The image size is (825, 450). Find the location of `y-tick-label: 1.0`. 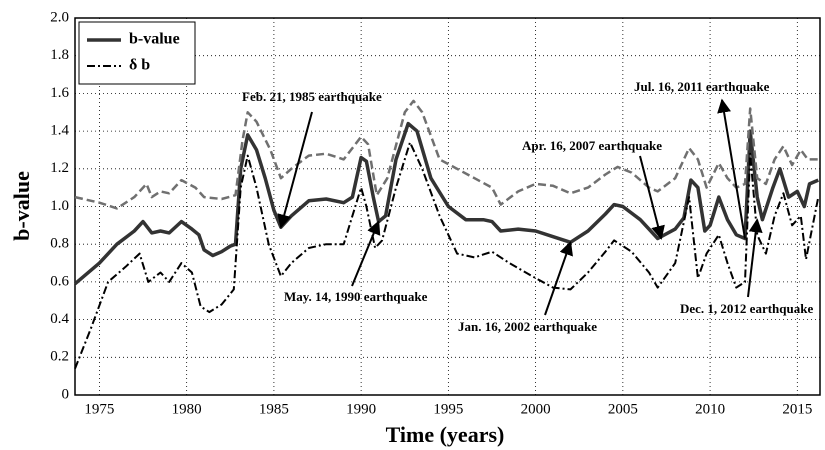

y-tick-label: 1.0 is located at coordinates (59, 206).